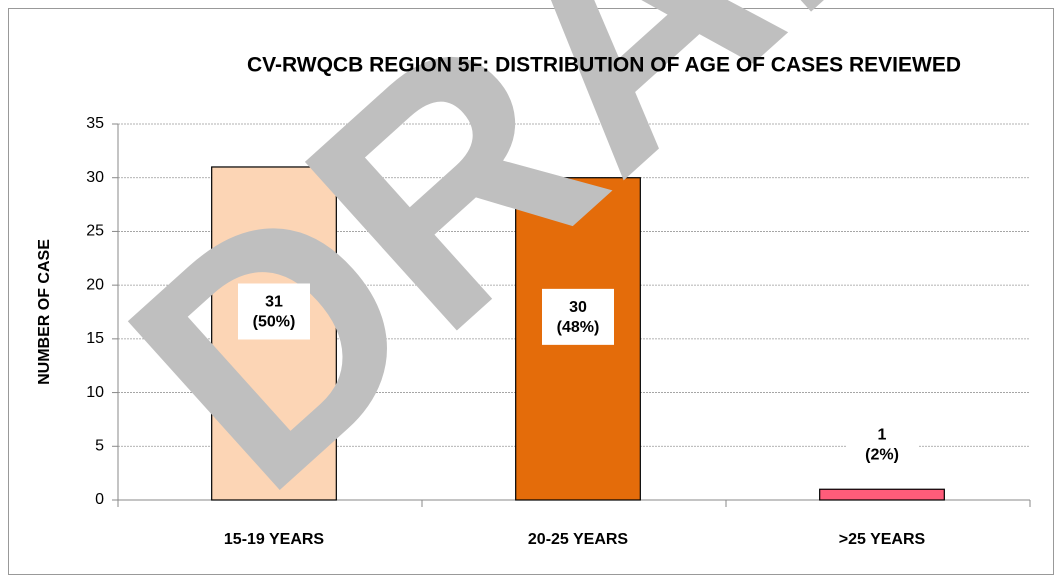  What do you see at coordinates (95, 284) in the screenshot?
I see `y-tick-label: 20` at bounding box center [95, 284].